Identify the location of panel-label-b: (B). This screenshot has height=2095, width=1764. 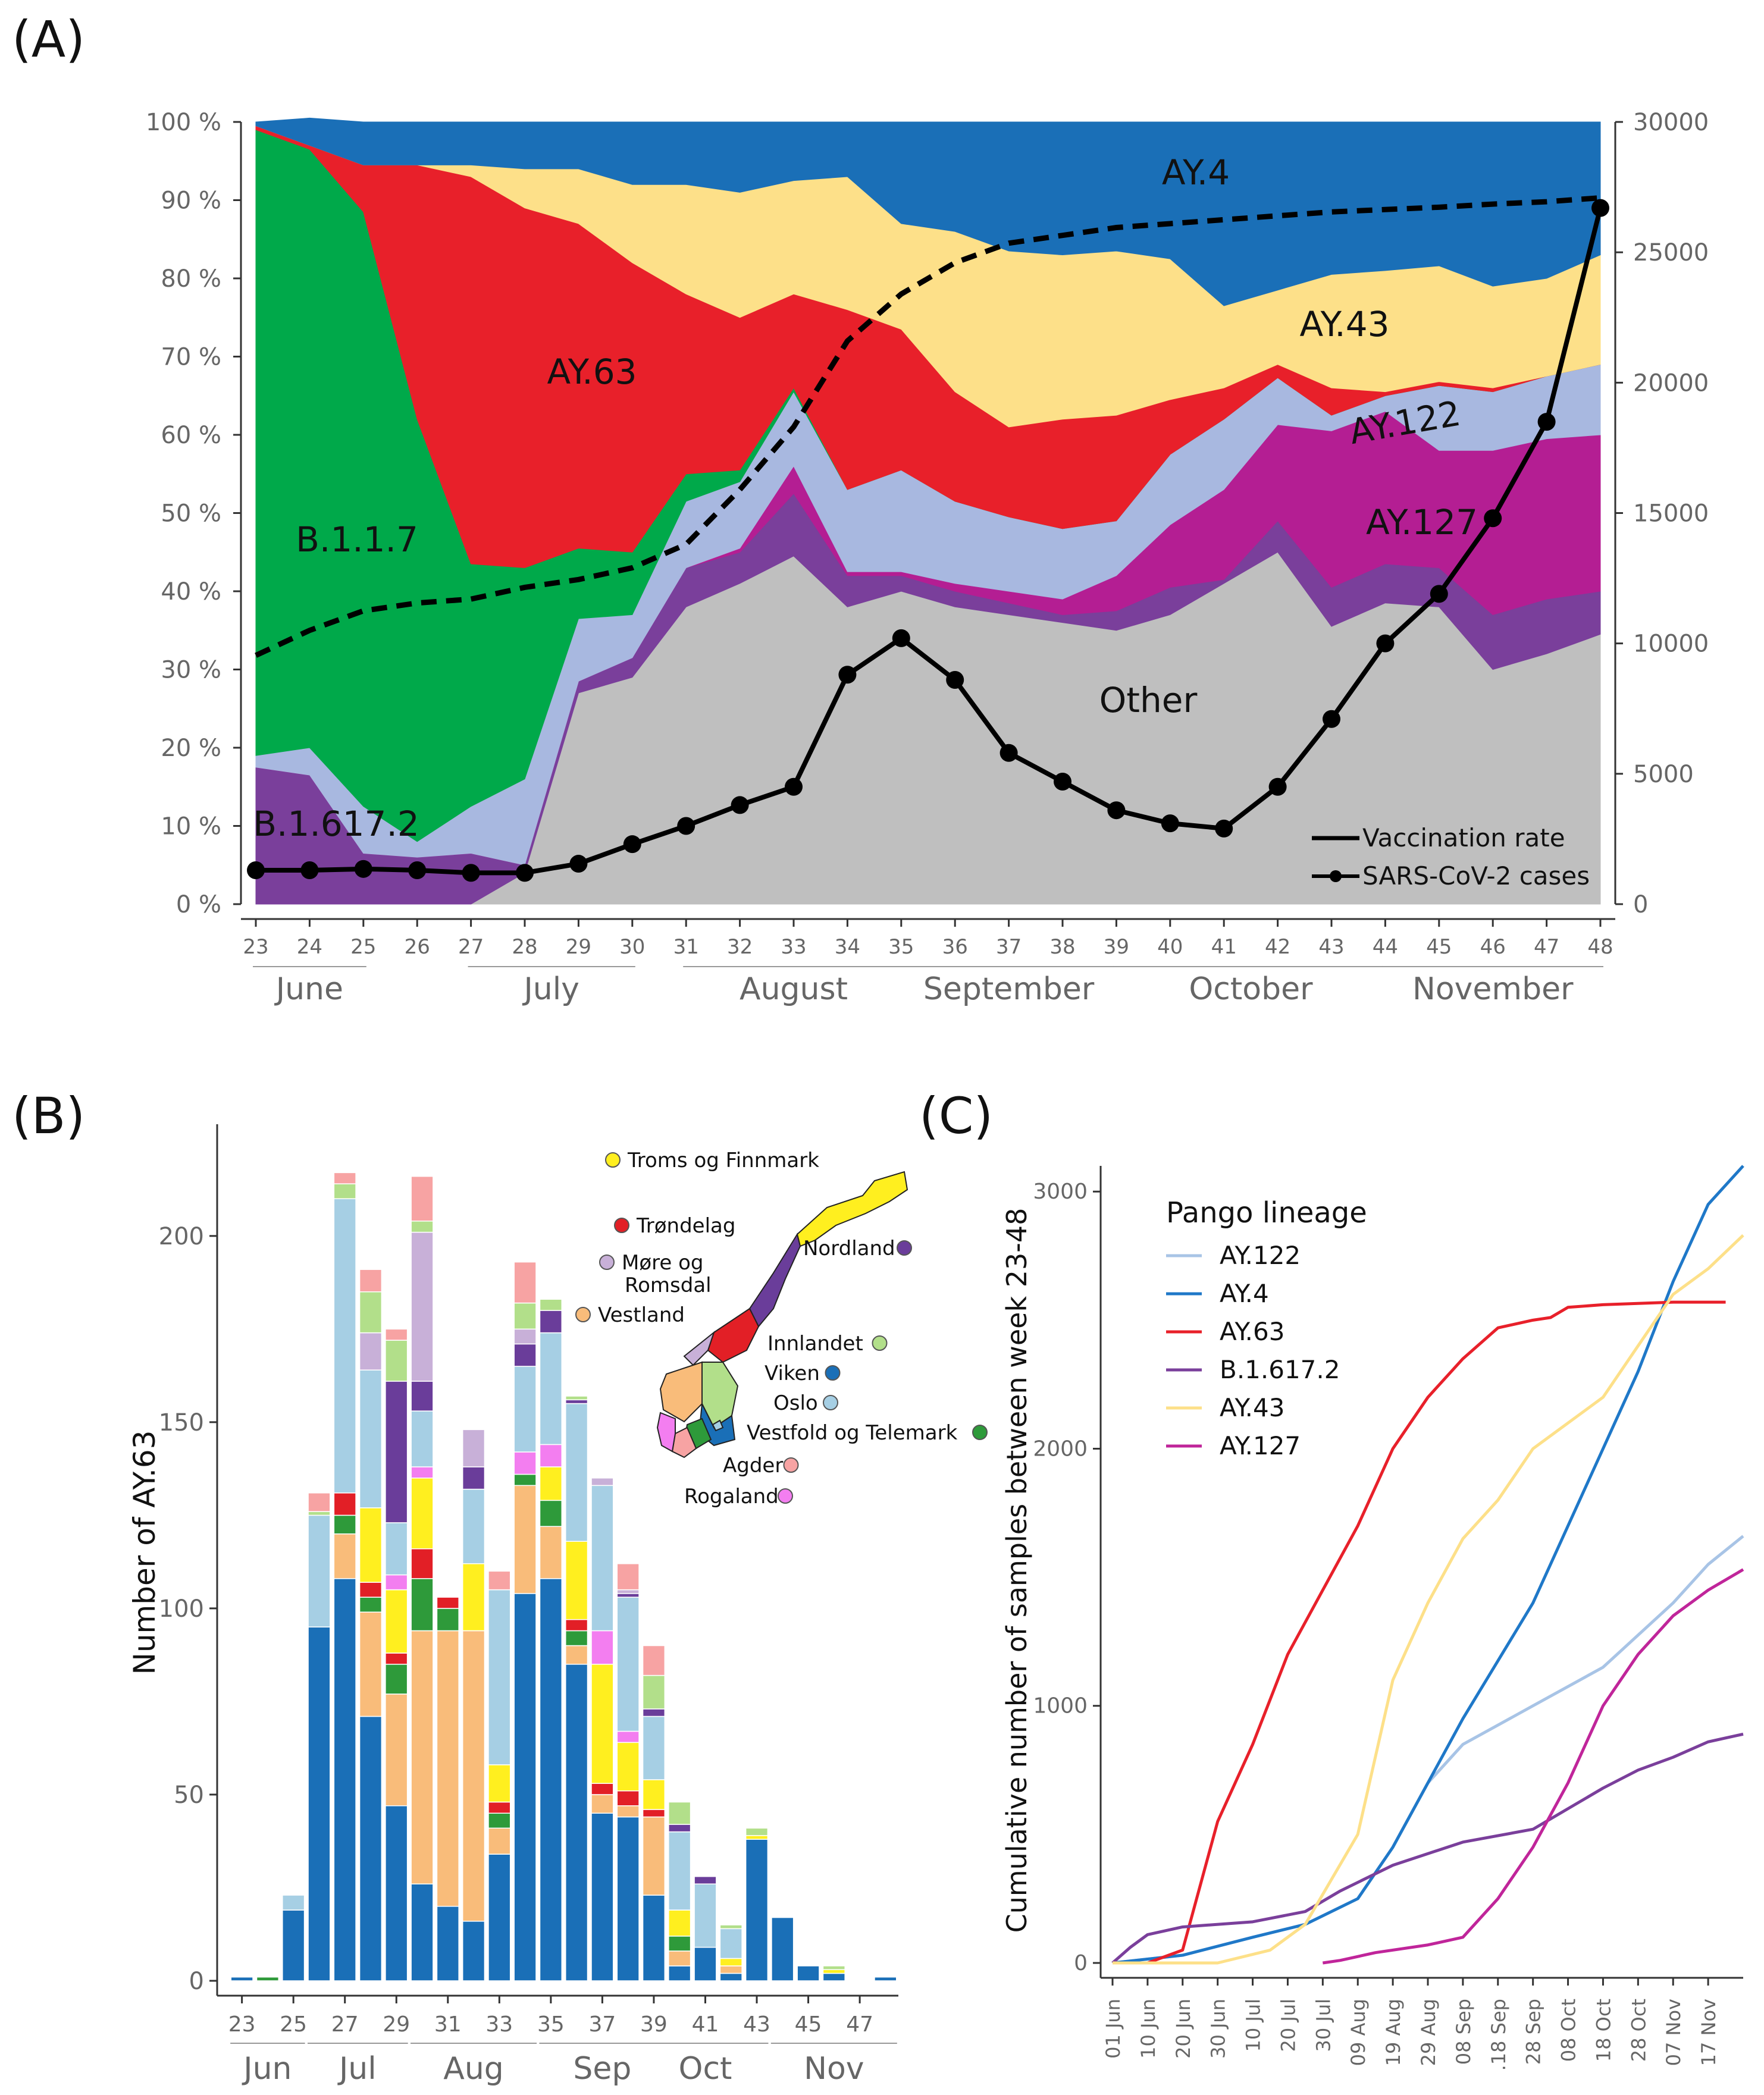
(48, 1116).